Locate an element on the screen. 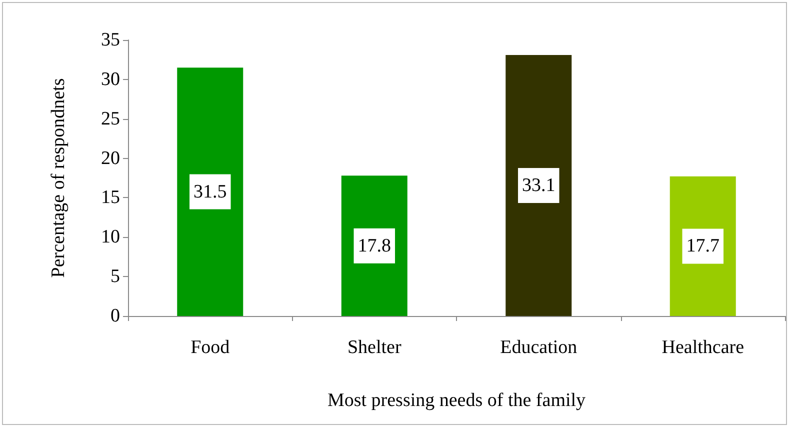  y-axis-title: Percentage of respondnets is located at coordinates (58, 178).